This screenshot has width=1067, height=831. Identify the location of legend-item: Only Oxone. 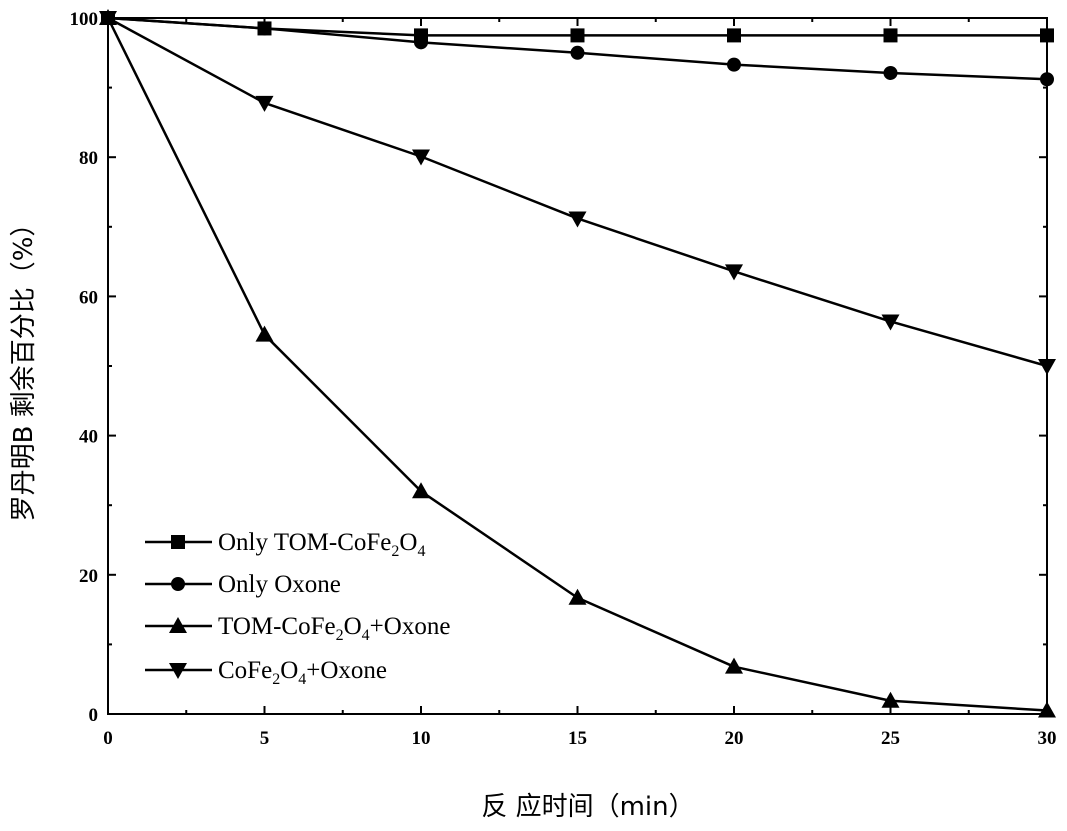
(243, 584).